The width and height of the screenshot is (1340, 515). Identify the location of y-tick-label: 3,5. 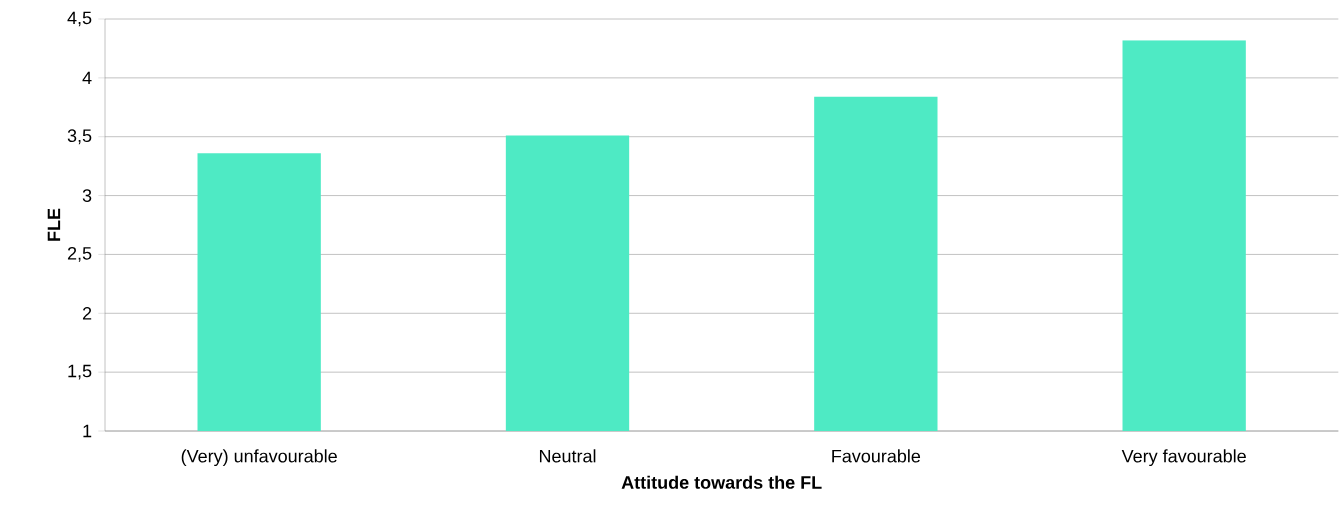
(79, 137).